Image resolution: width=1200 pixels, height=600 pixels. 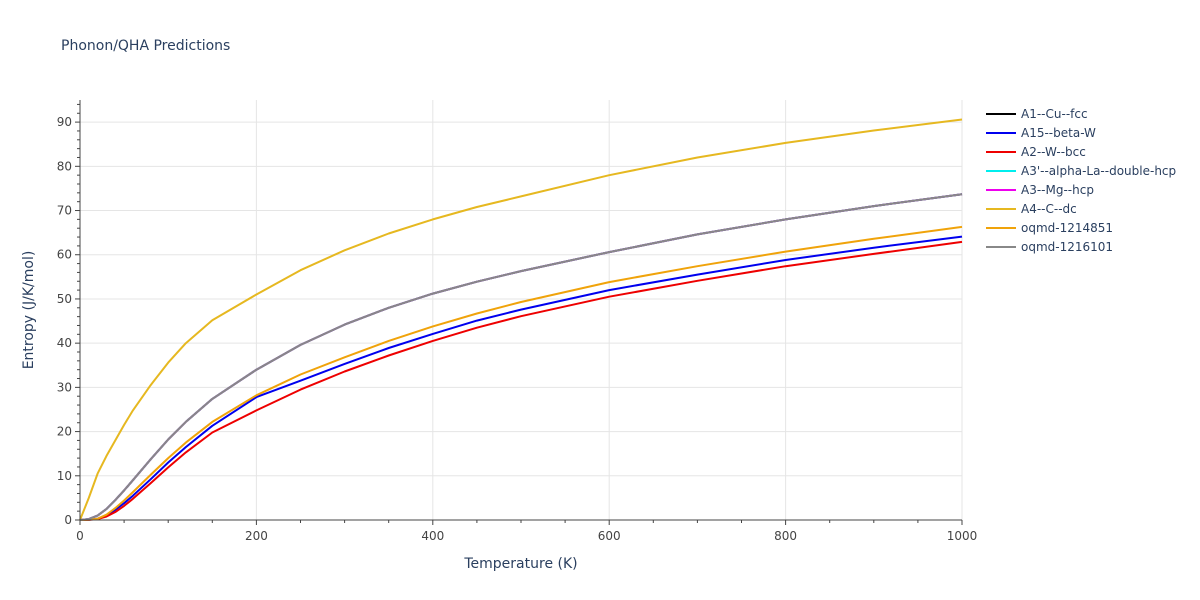 I want to click on x-tick-label: 400, so click(x=432, y=536).